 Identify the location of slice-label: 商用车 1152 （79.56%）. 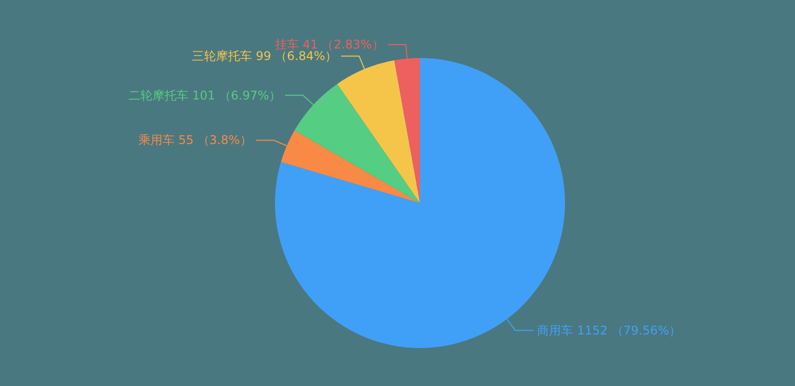
(609, 330).